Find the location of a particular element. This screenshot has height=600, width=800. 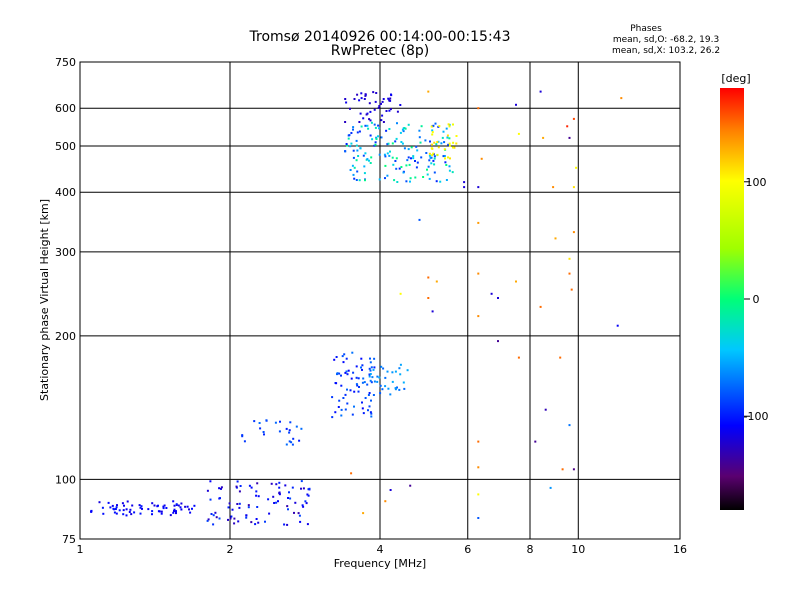

y-tick-label: 400 is located at coordinates (65, 192).